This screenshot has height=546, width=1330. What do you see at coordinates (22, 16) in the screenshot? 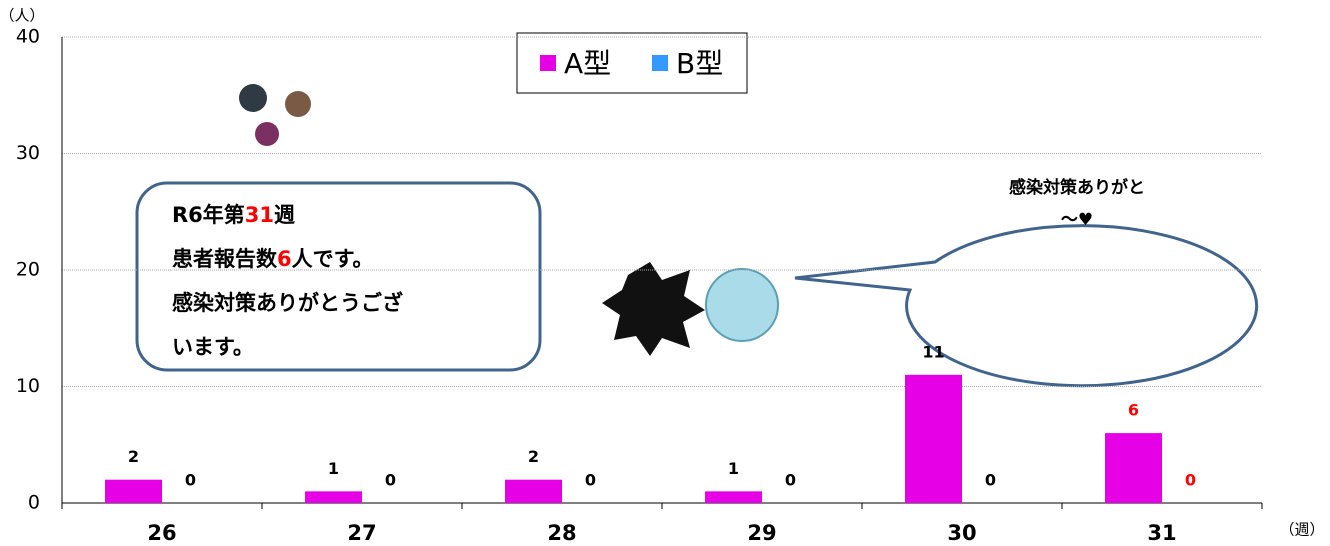
I see `y-unit: （人）` at bounding box center [22, 16].